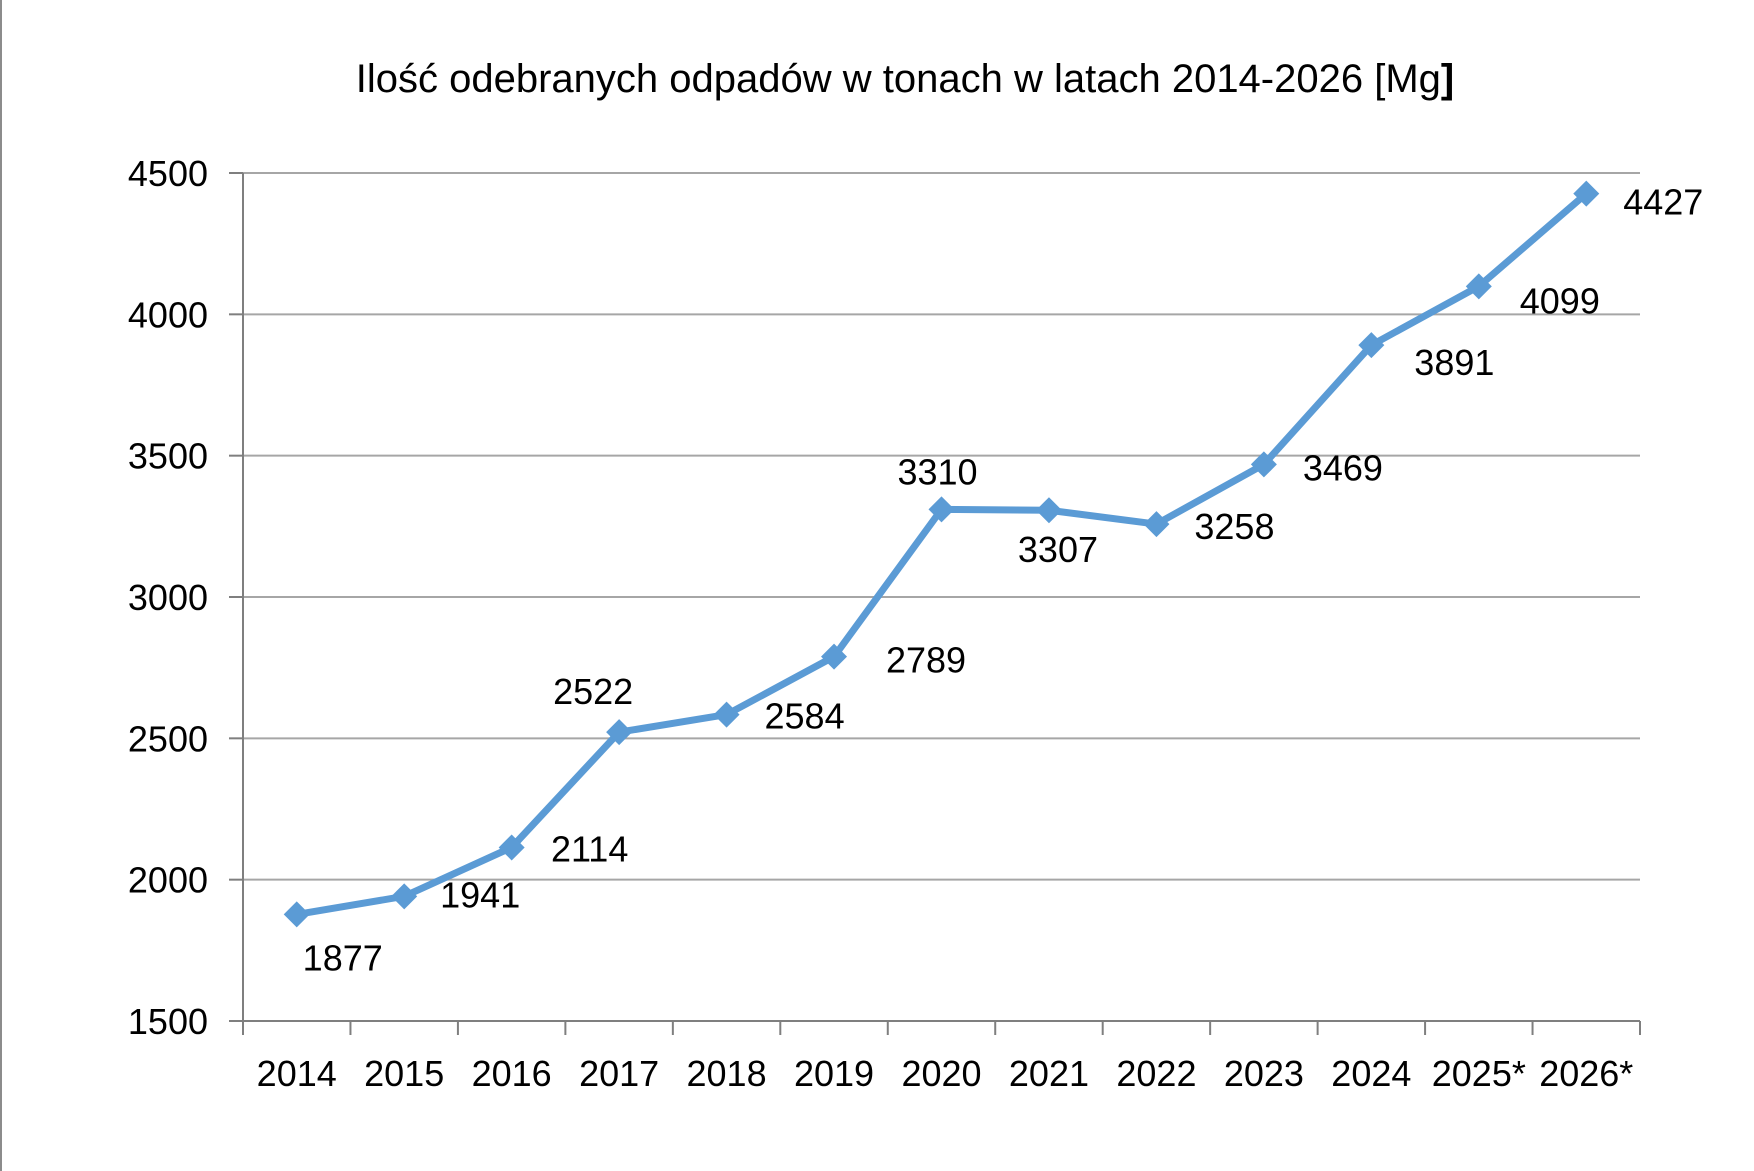  Describe the element at coordinates (1263, 464) in the screenshot. I see `data-point-marker-2023` at that location.